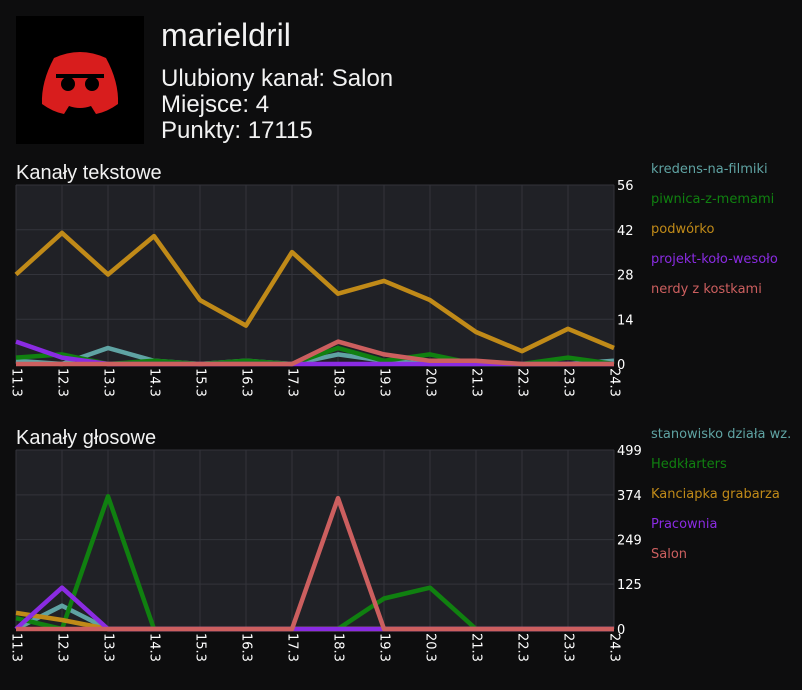 The height and width of the screenshot is (690, 802). Describe the element at coordinates (683, 229) in the screenshot. I see `legend-item: podwórko` at that location.